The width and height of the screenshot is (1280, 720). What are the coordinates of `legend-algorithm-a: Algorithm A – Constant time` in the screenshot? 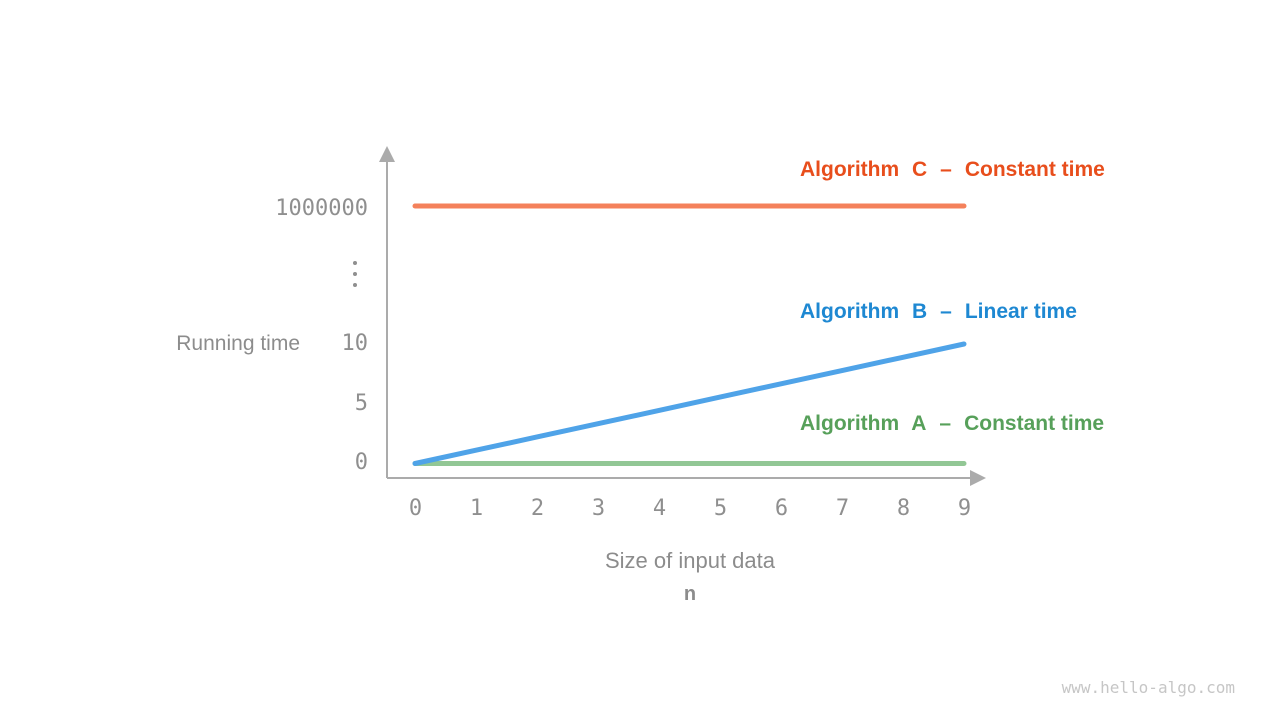 It's located at (952, 424).